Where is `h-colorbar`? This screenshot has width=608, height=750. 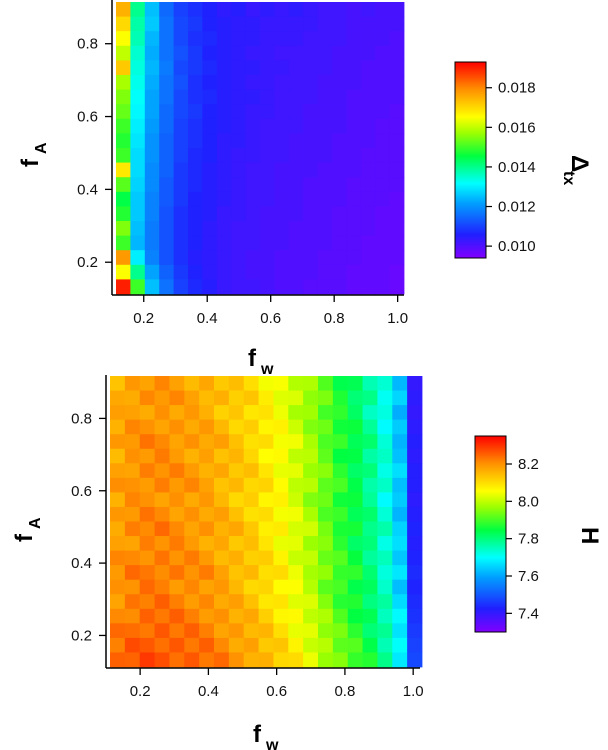
h-colorbar is located at coordinates (490, 534).